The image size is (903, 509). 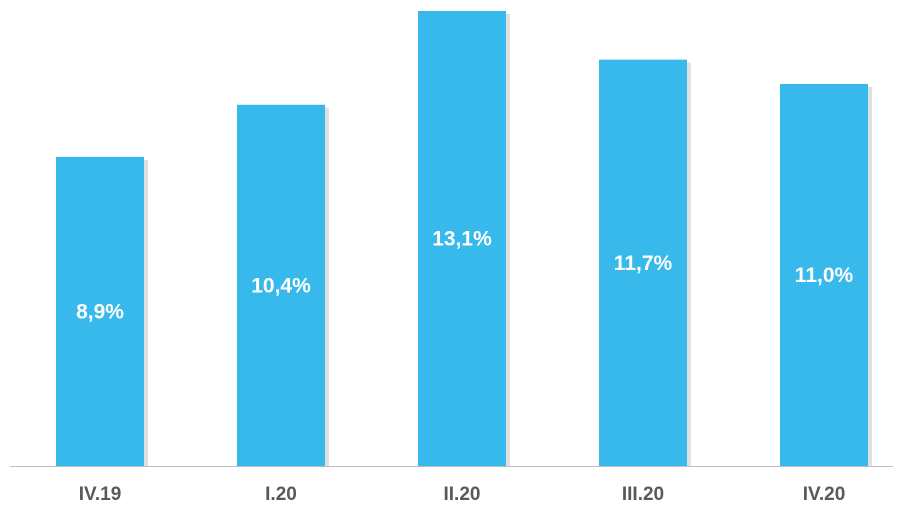 What do you see at coordinates (100, 494) in the screenshot?
I see `x-tick-label-iv-19: IV.19` at bounding box center [100, 494].